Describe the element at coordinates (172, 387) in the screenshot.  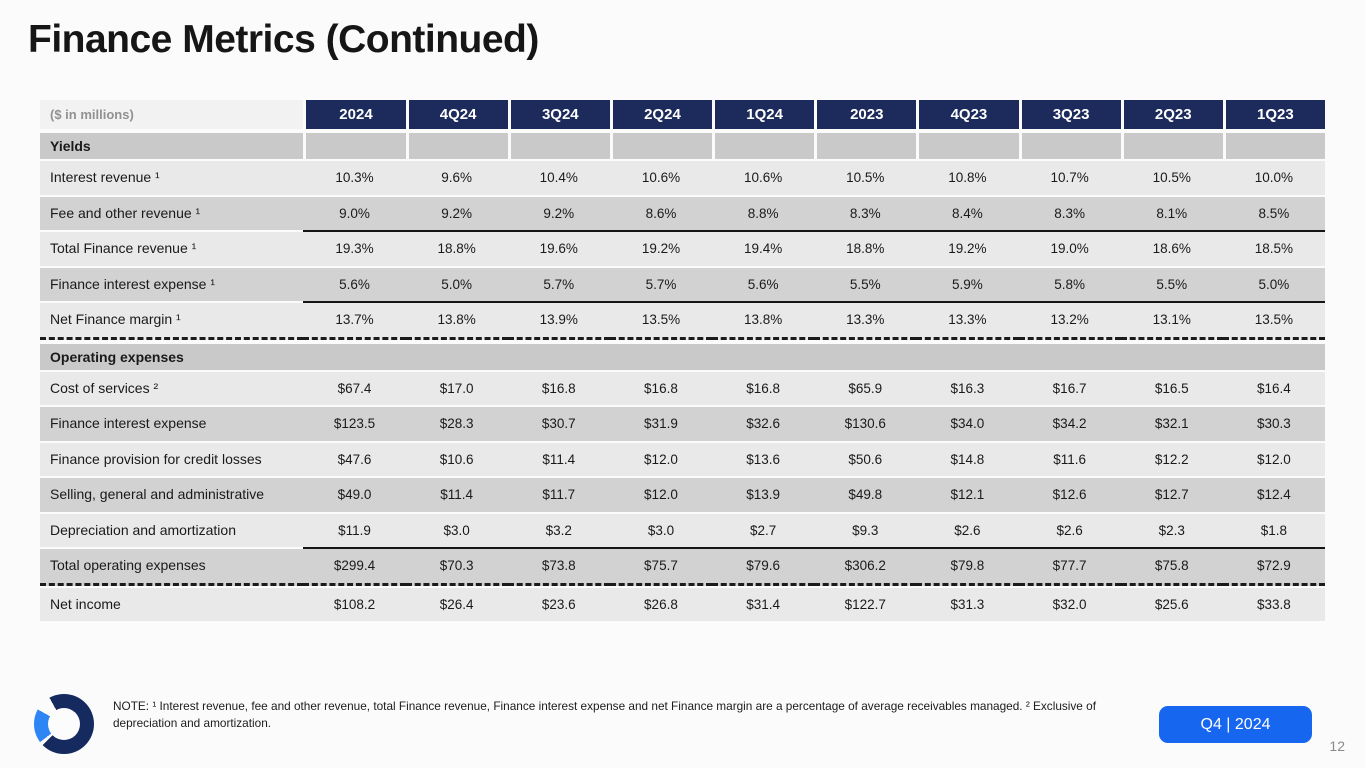
I see `row-label: Cost of services ²` at that location.